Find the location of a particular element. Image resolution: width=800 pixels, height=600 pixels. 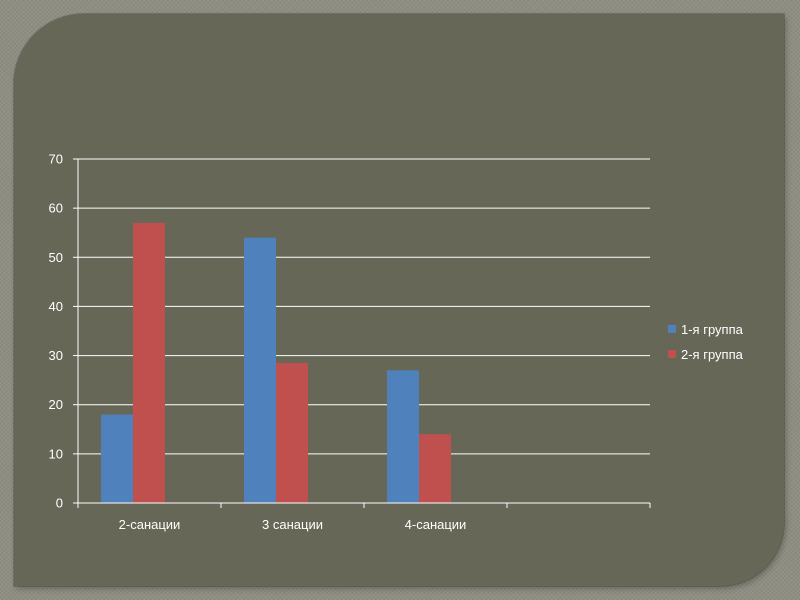

x-tick-label: 4-санации is located at coordinates (436, 524).